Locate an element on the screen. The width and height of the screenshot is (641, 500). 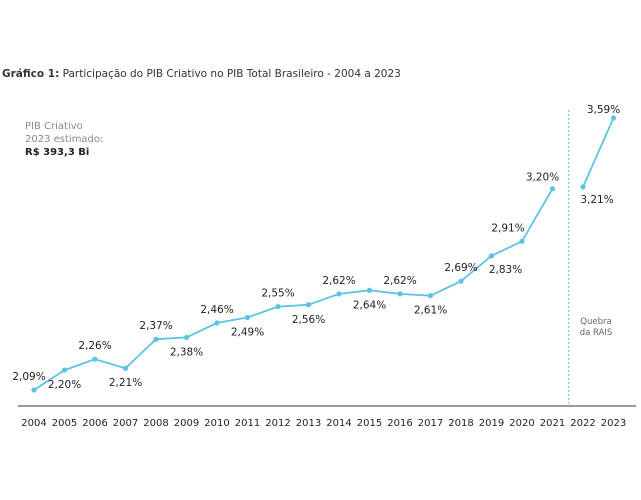
x-tick-label: 2022 is located at coordinates (582, 423).